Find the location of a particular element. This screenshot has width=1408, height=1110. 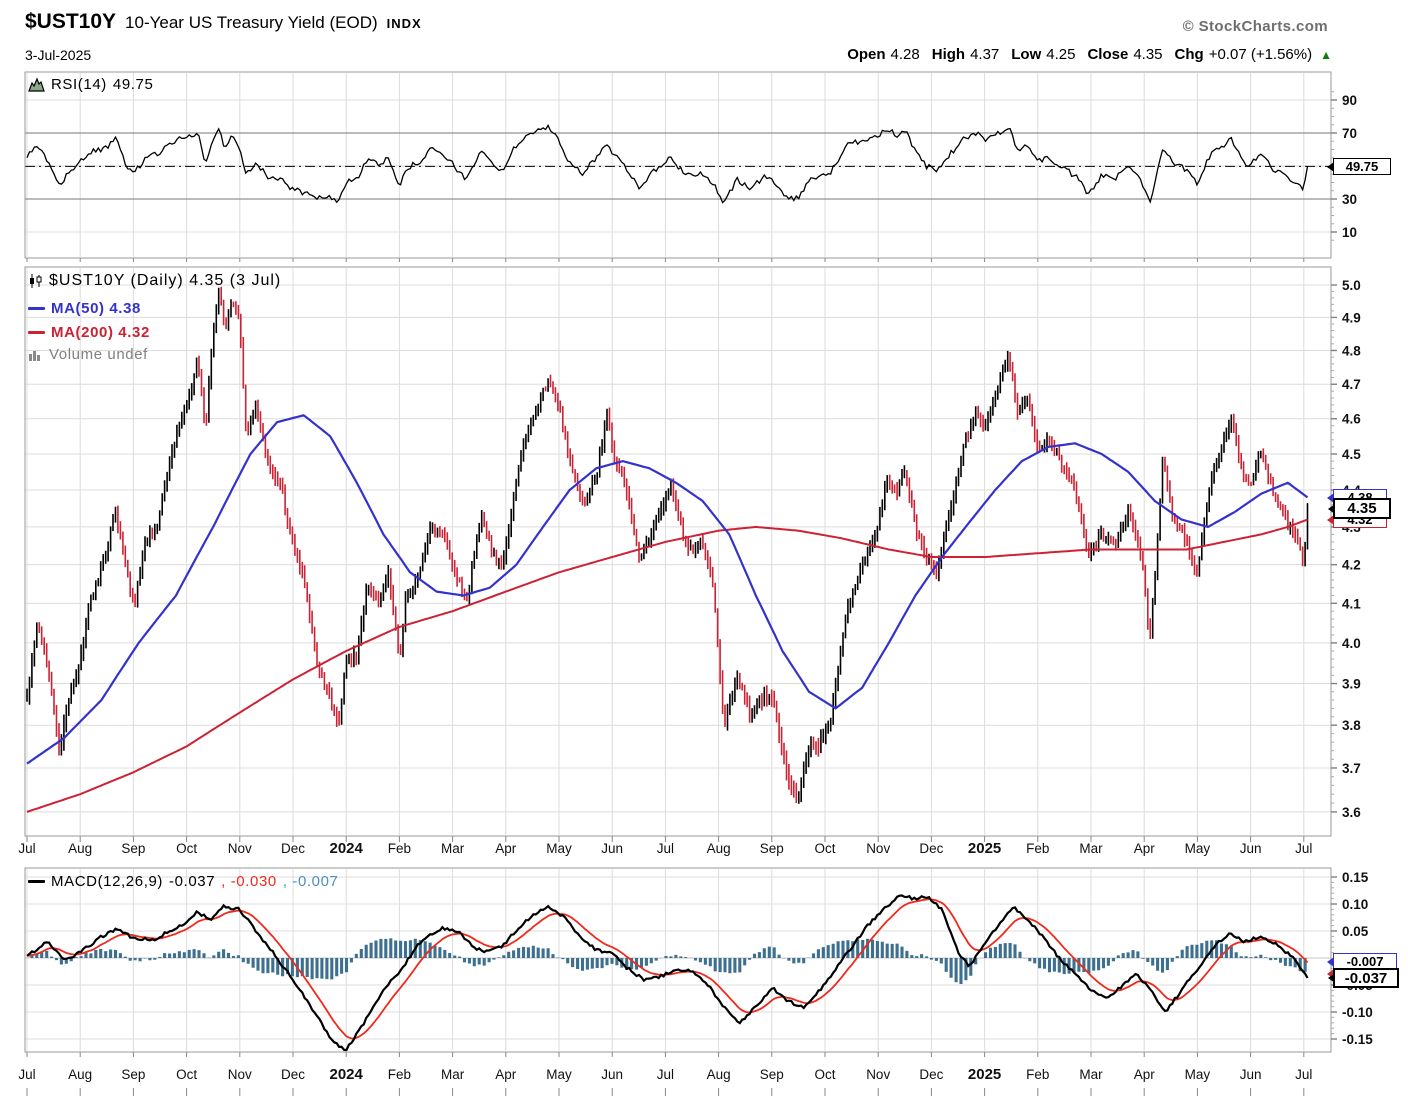

ma200-line-icon is located at coordinates (36, 332).